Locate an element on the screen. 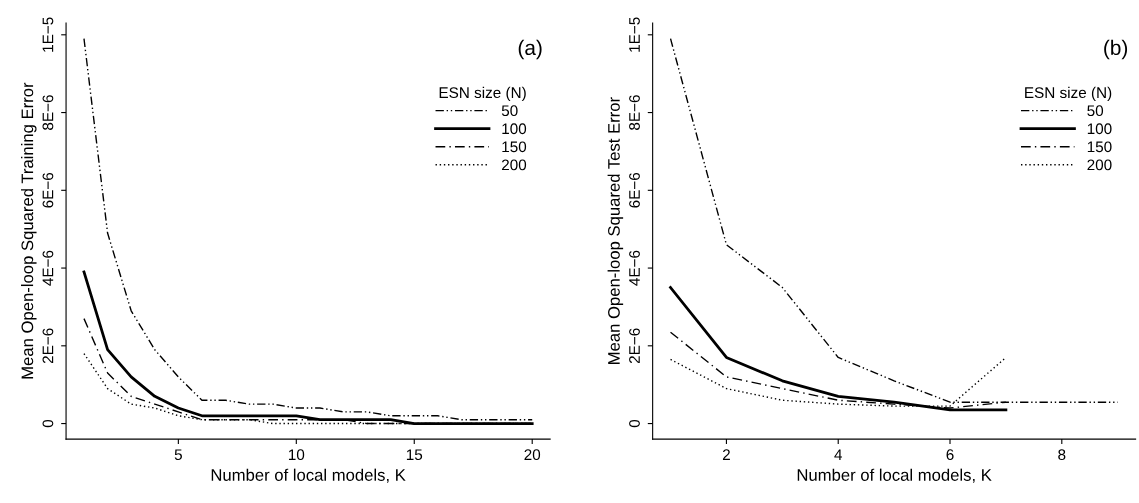 This screenshot has width=1139, height=503. annotation: (b) is located at coordinates (1116, 49).